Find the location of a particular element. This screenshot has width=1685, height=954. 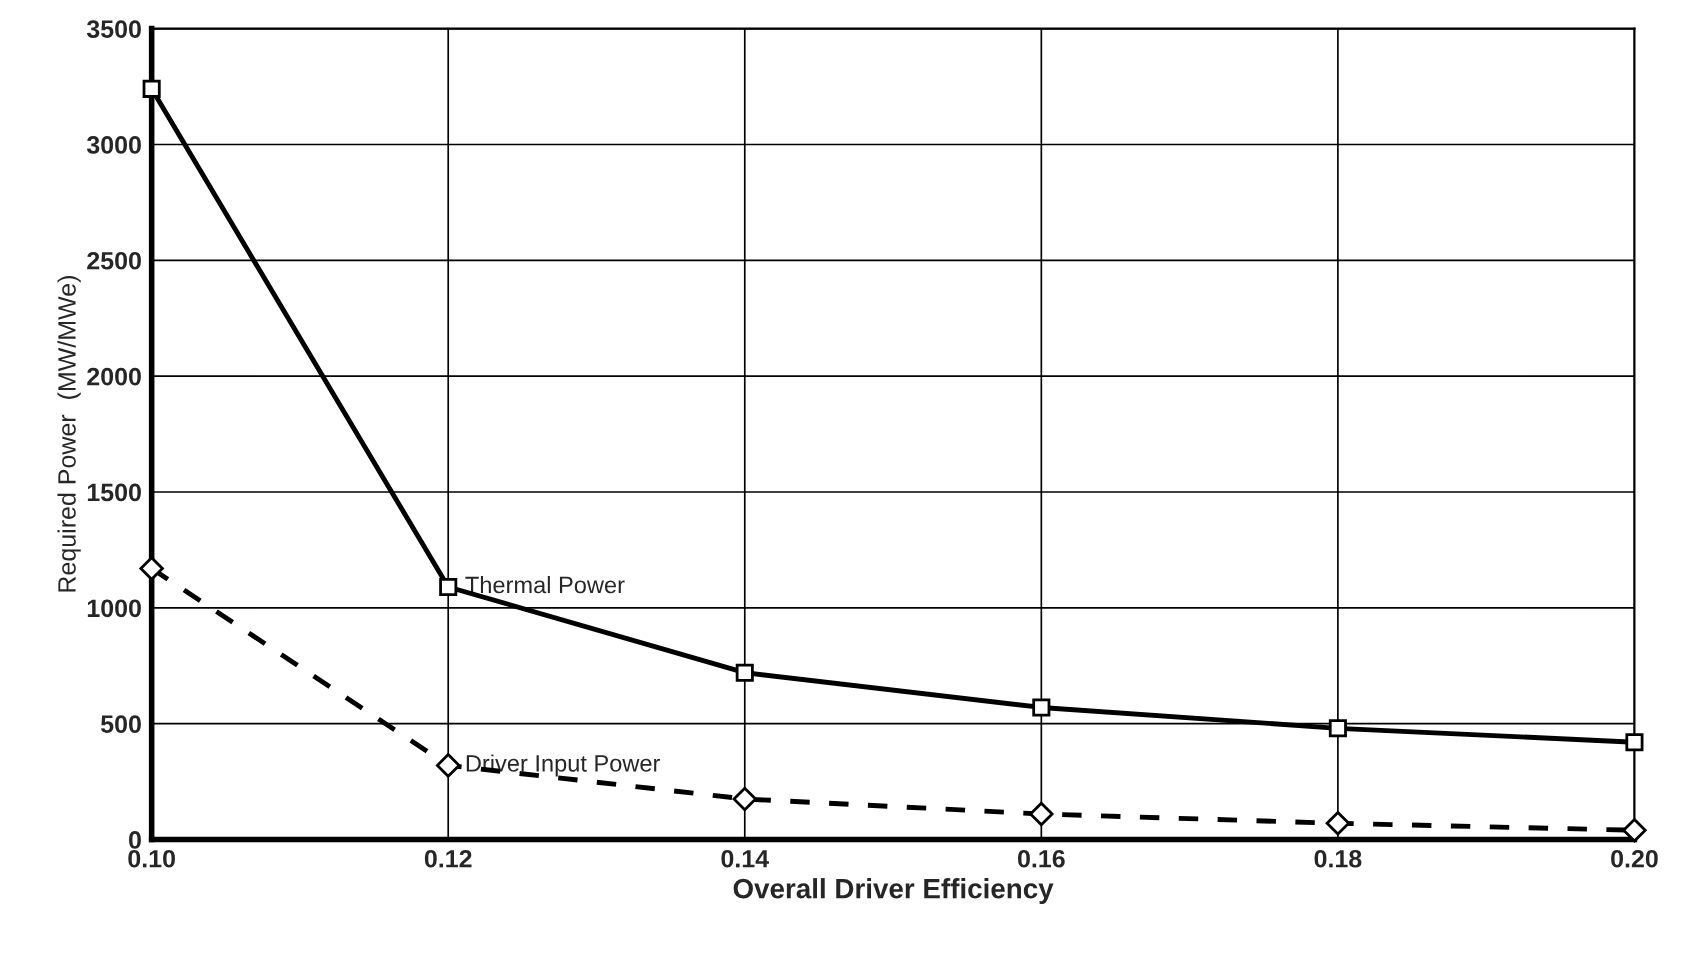

x-tick-label: 0.18 is located at coordinates (1338, 858).